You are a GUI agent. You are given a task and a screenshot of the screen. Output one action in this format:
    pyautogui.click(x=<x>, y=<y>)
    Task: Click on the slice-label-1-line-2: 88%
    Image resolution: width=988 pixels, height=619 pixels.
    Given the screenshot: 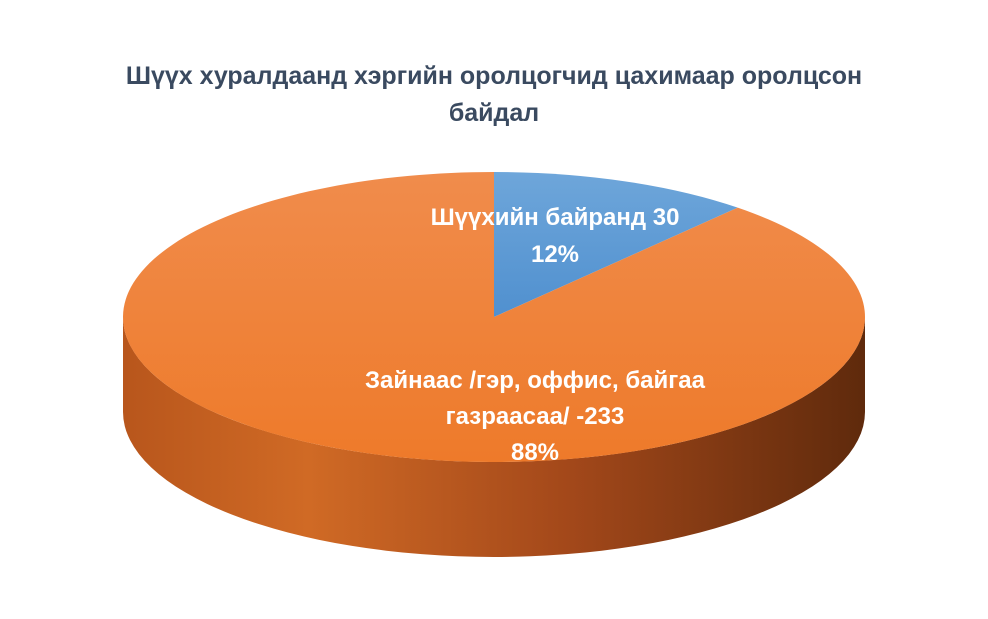 What is the action you would take?
    pyautogui.click(x=535, y=452)
    